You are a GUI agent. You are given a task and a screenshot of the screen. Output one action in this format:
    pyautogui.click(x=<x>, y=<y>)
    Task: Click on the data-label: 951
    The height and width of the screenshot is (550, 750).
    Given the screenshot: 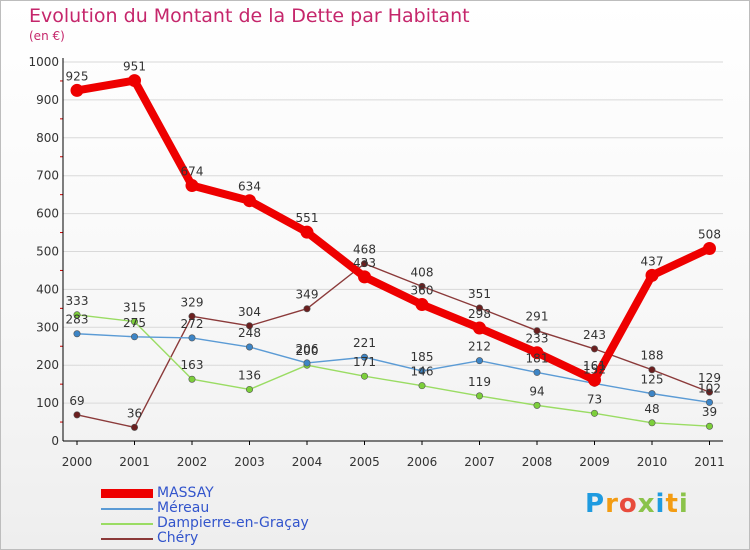 What is the action you would take?
    pyautogui.click(x=134, y=67)
    